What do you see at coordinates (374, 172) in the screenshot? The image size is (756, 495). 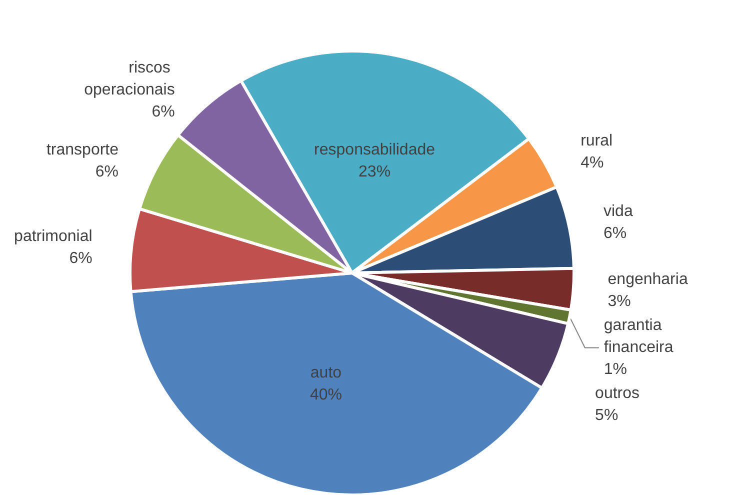 I see `data-label: 23%` at bounding box center [374, 172].